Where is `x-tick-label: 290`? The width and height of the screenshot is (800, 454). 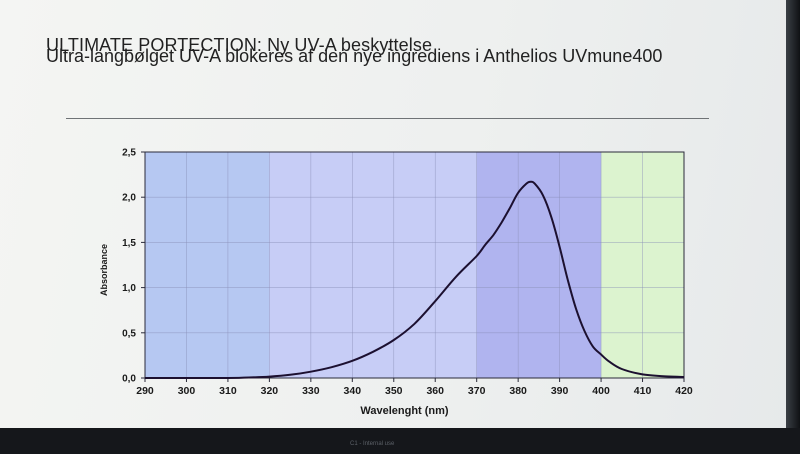 x-tick-label: 290 is located at coordinates (145, 391).